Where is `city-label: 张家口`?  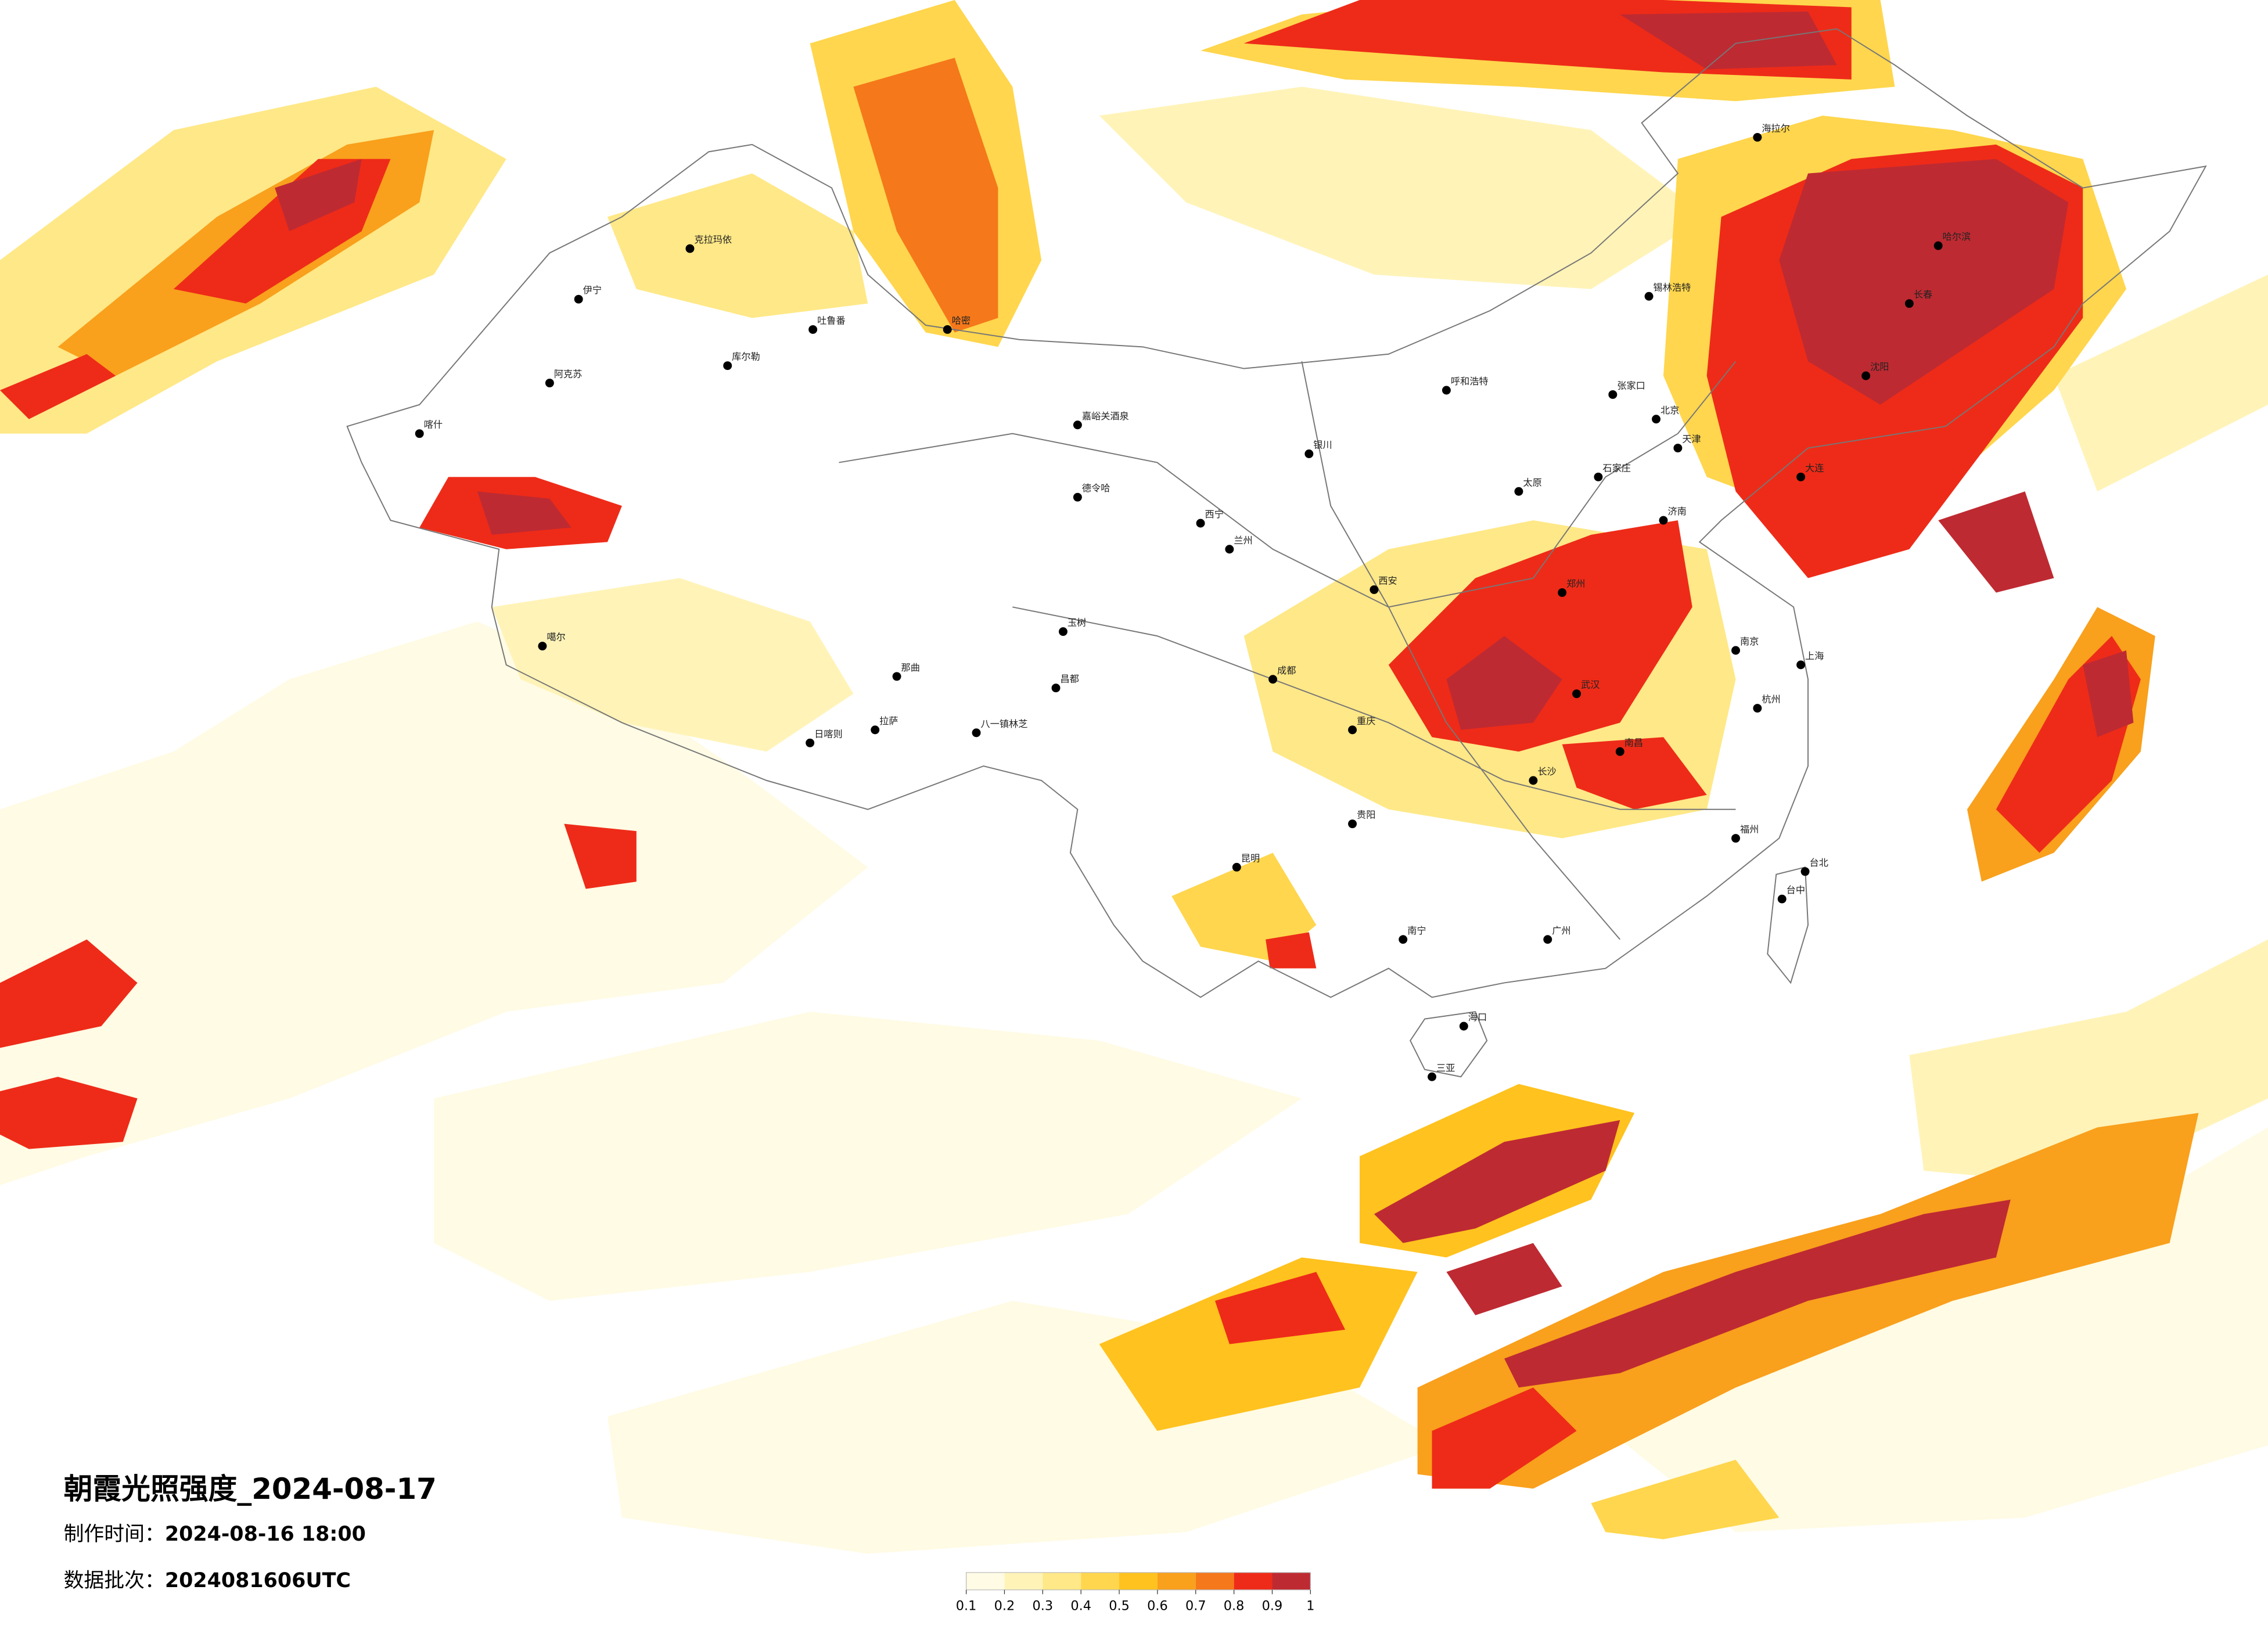 city-label: 张家口 is located at coordinates (1631, 385).